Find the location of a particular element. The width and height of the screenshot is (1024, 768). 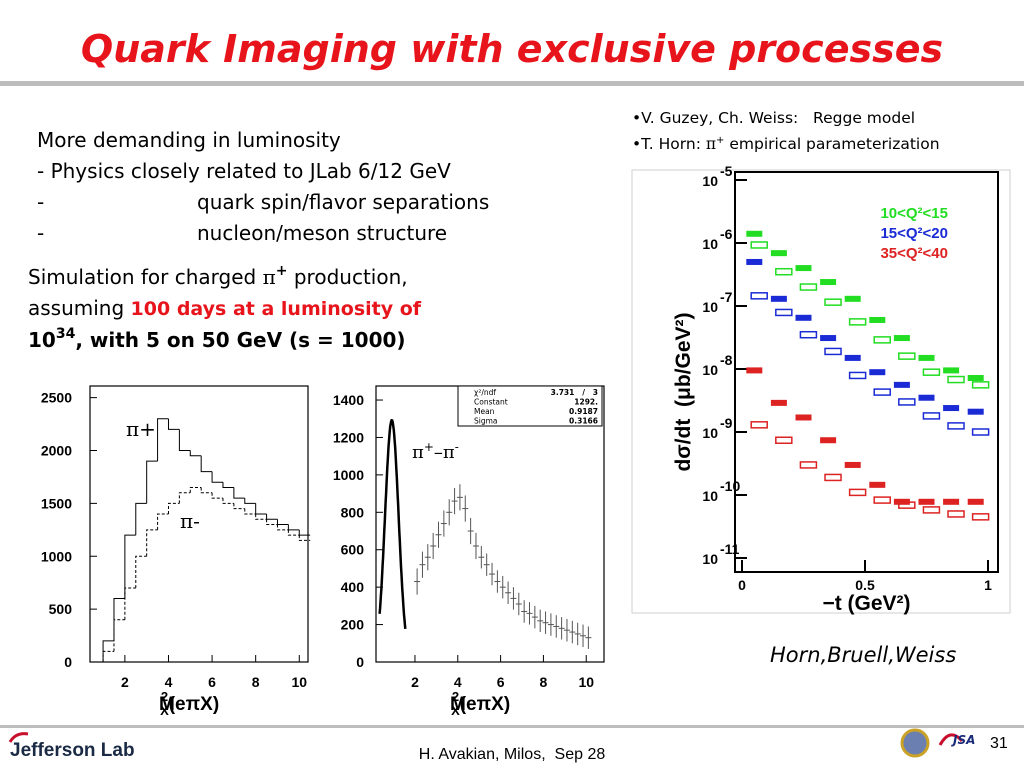

x-tick-label: 4 is located at coordinates (458, 682).